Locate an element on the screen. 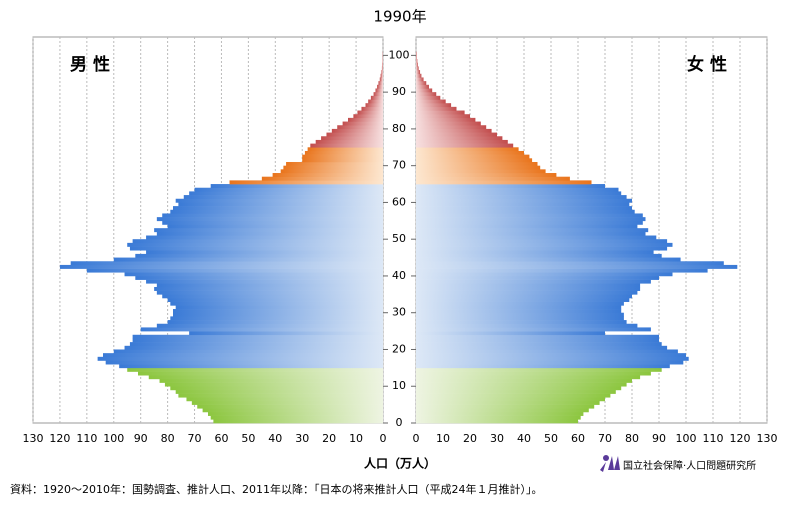 The width and height of the screenshot is (797, 518). y-tick-label: 30 is located at coordinates (399, 312).